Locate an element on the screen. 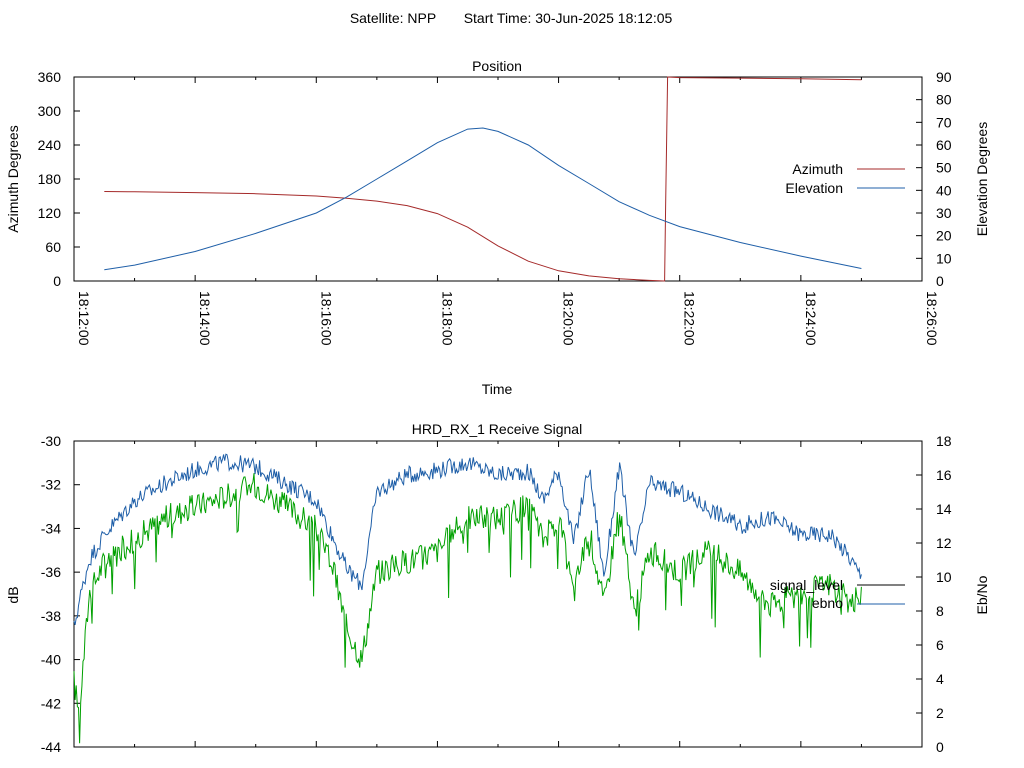  start-time-label: Start Time: 30-Jun-2025 18:12:05 is located at coordinates (568, 18).